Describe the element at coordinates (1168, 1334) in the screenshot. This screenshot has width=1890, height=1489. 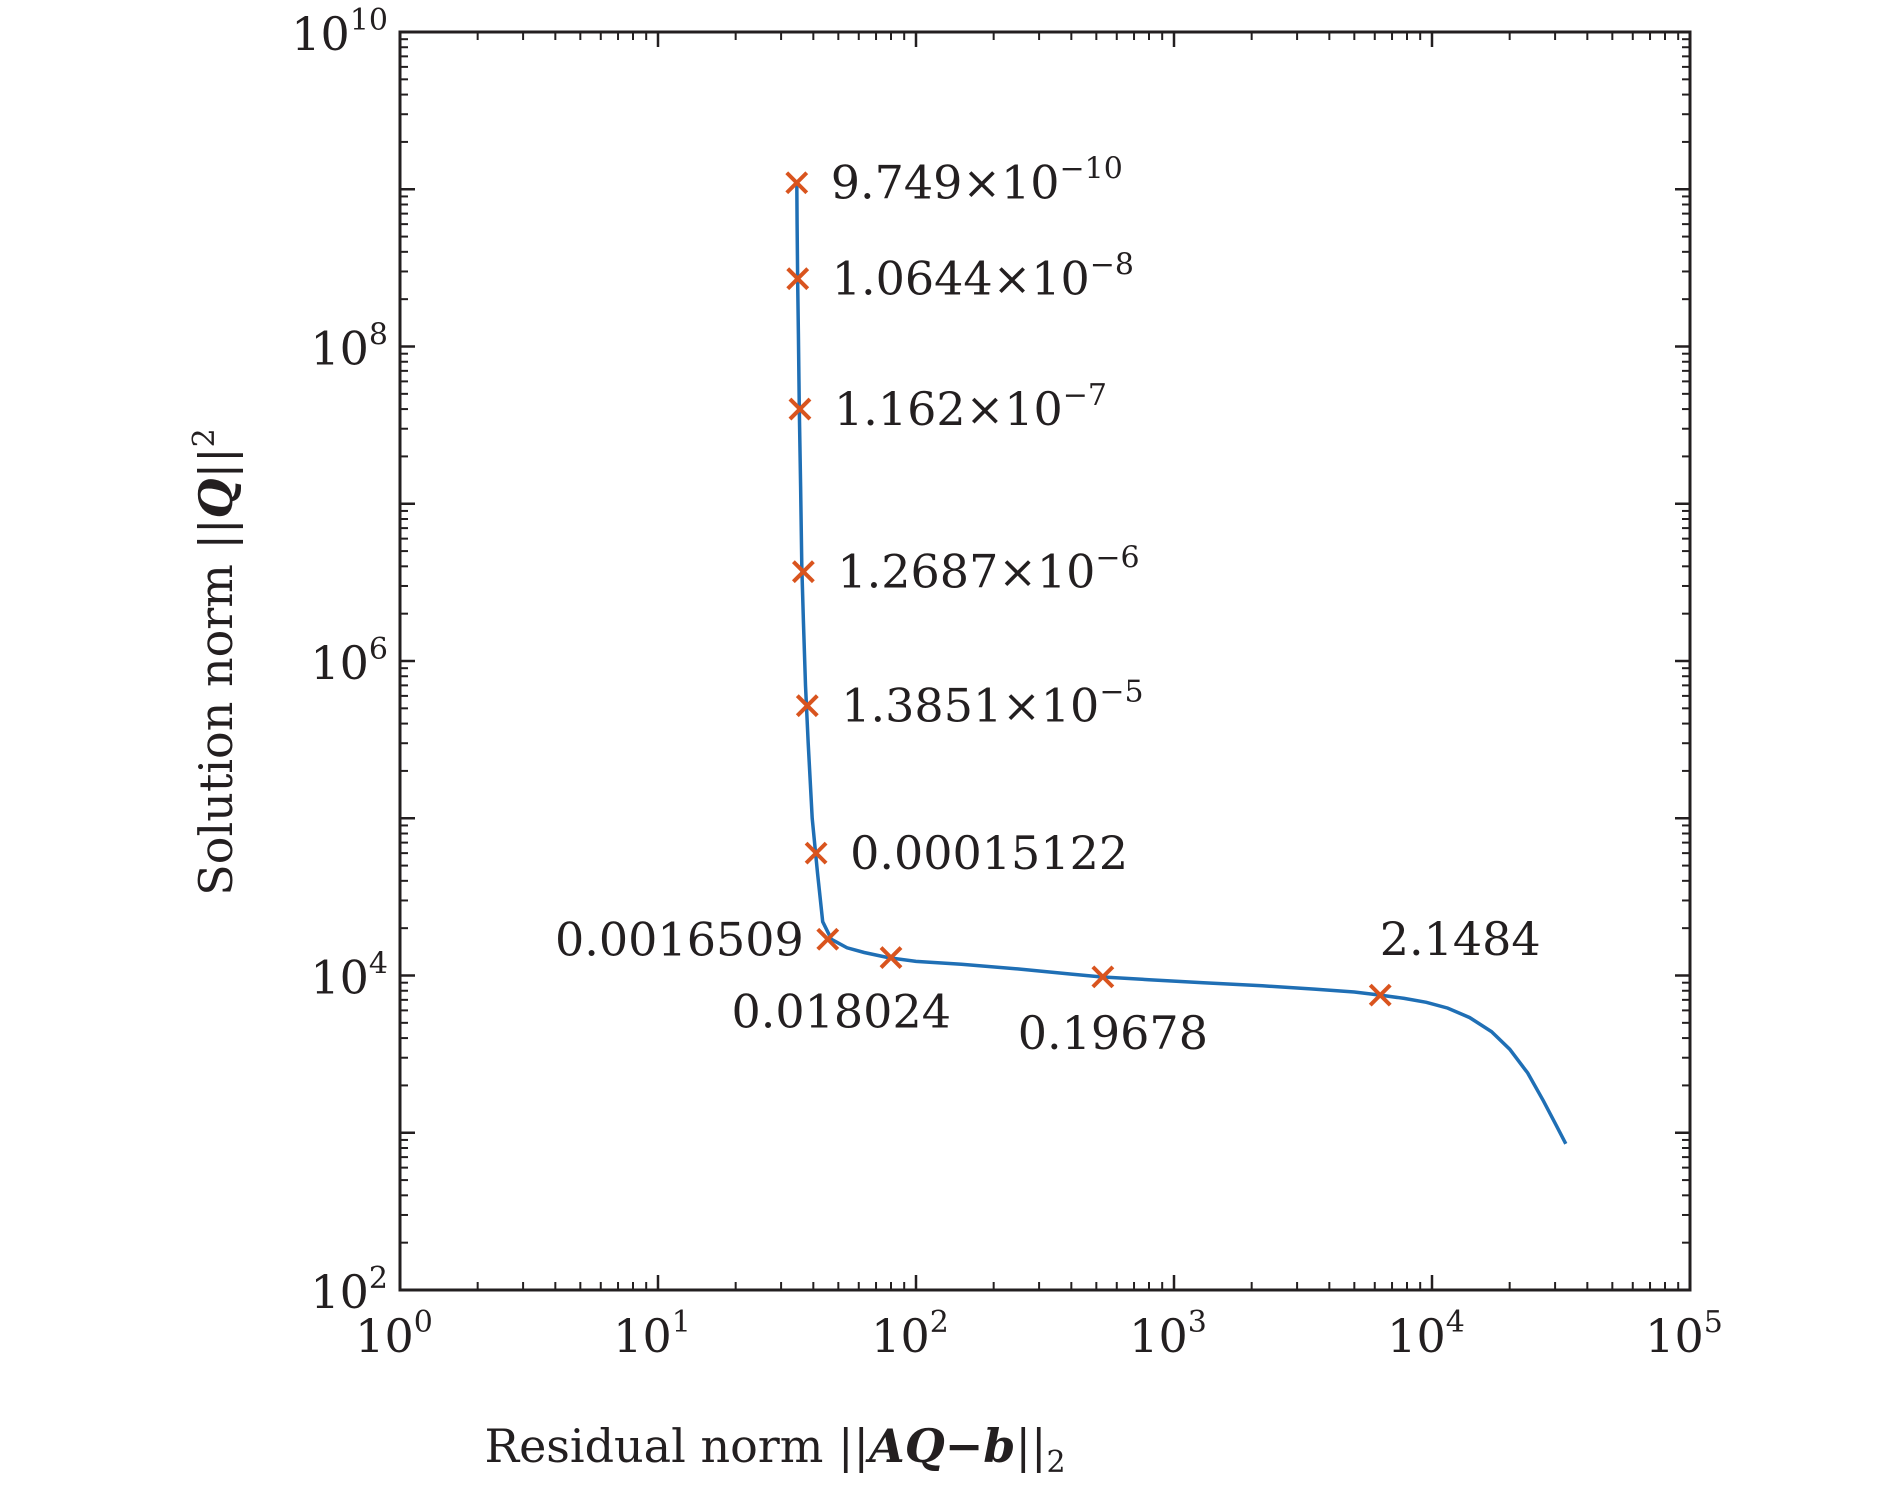
I see `x-tick-label: 103` at that location.